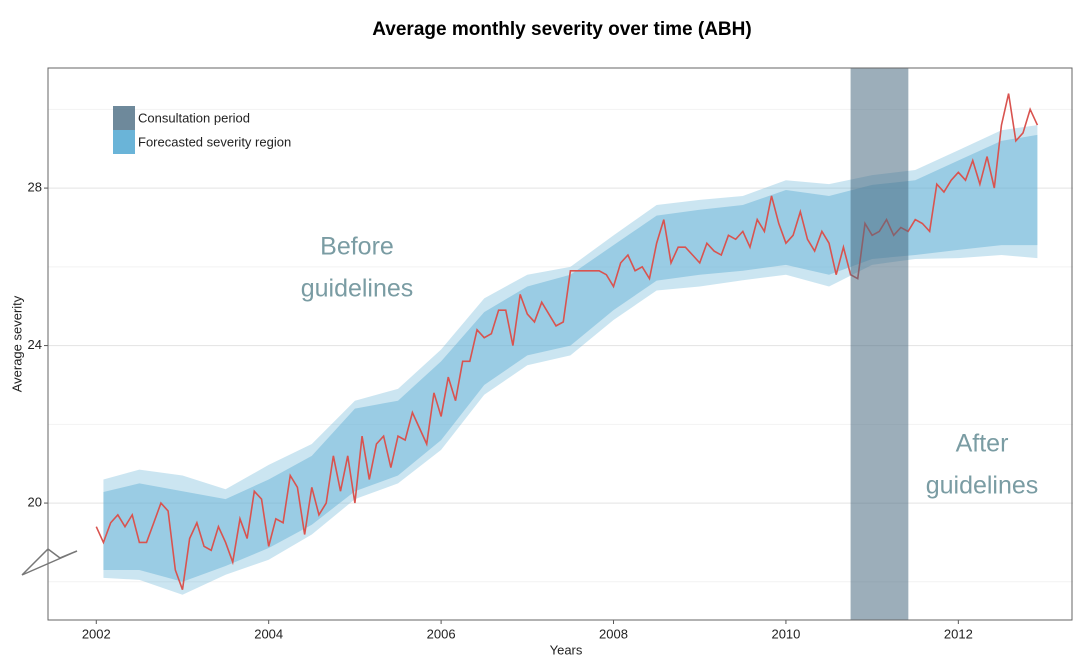 This screenshot has width=1073, height=658. Describe the element at coordinates (35, 344) in the screenshot. I see `y-tick-label: 24` at that location.